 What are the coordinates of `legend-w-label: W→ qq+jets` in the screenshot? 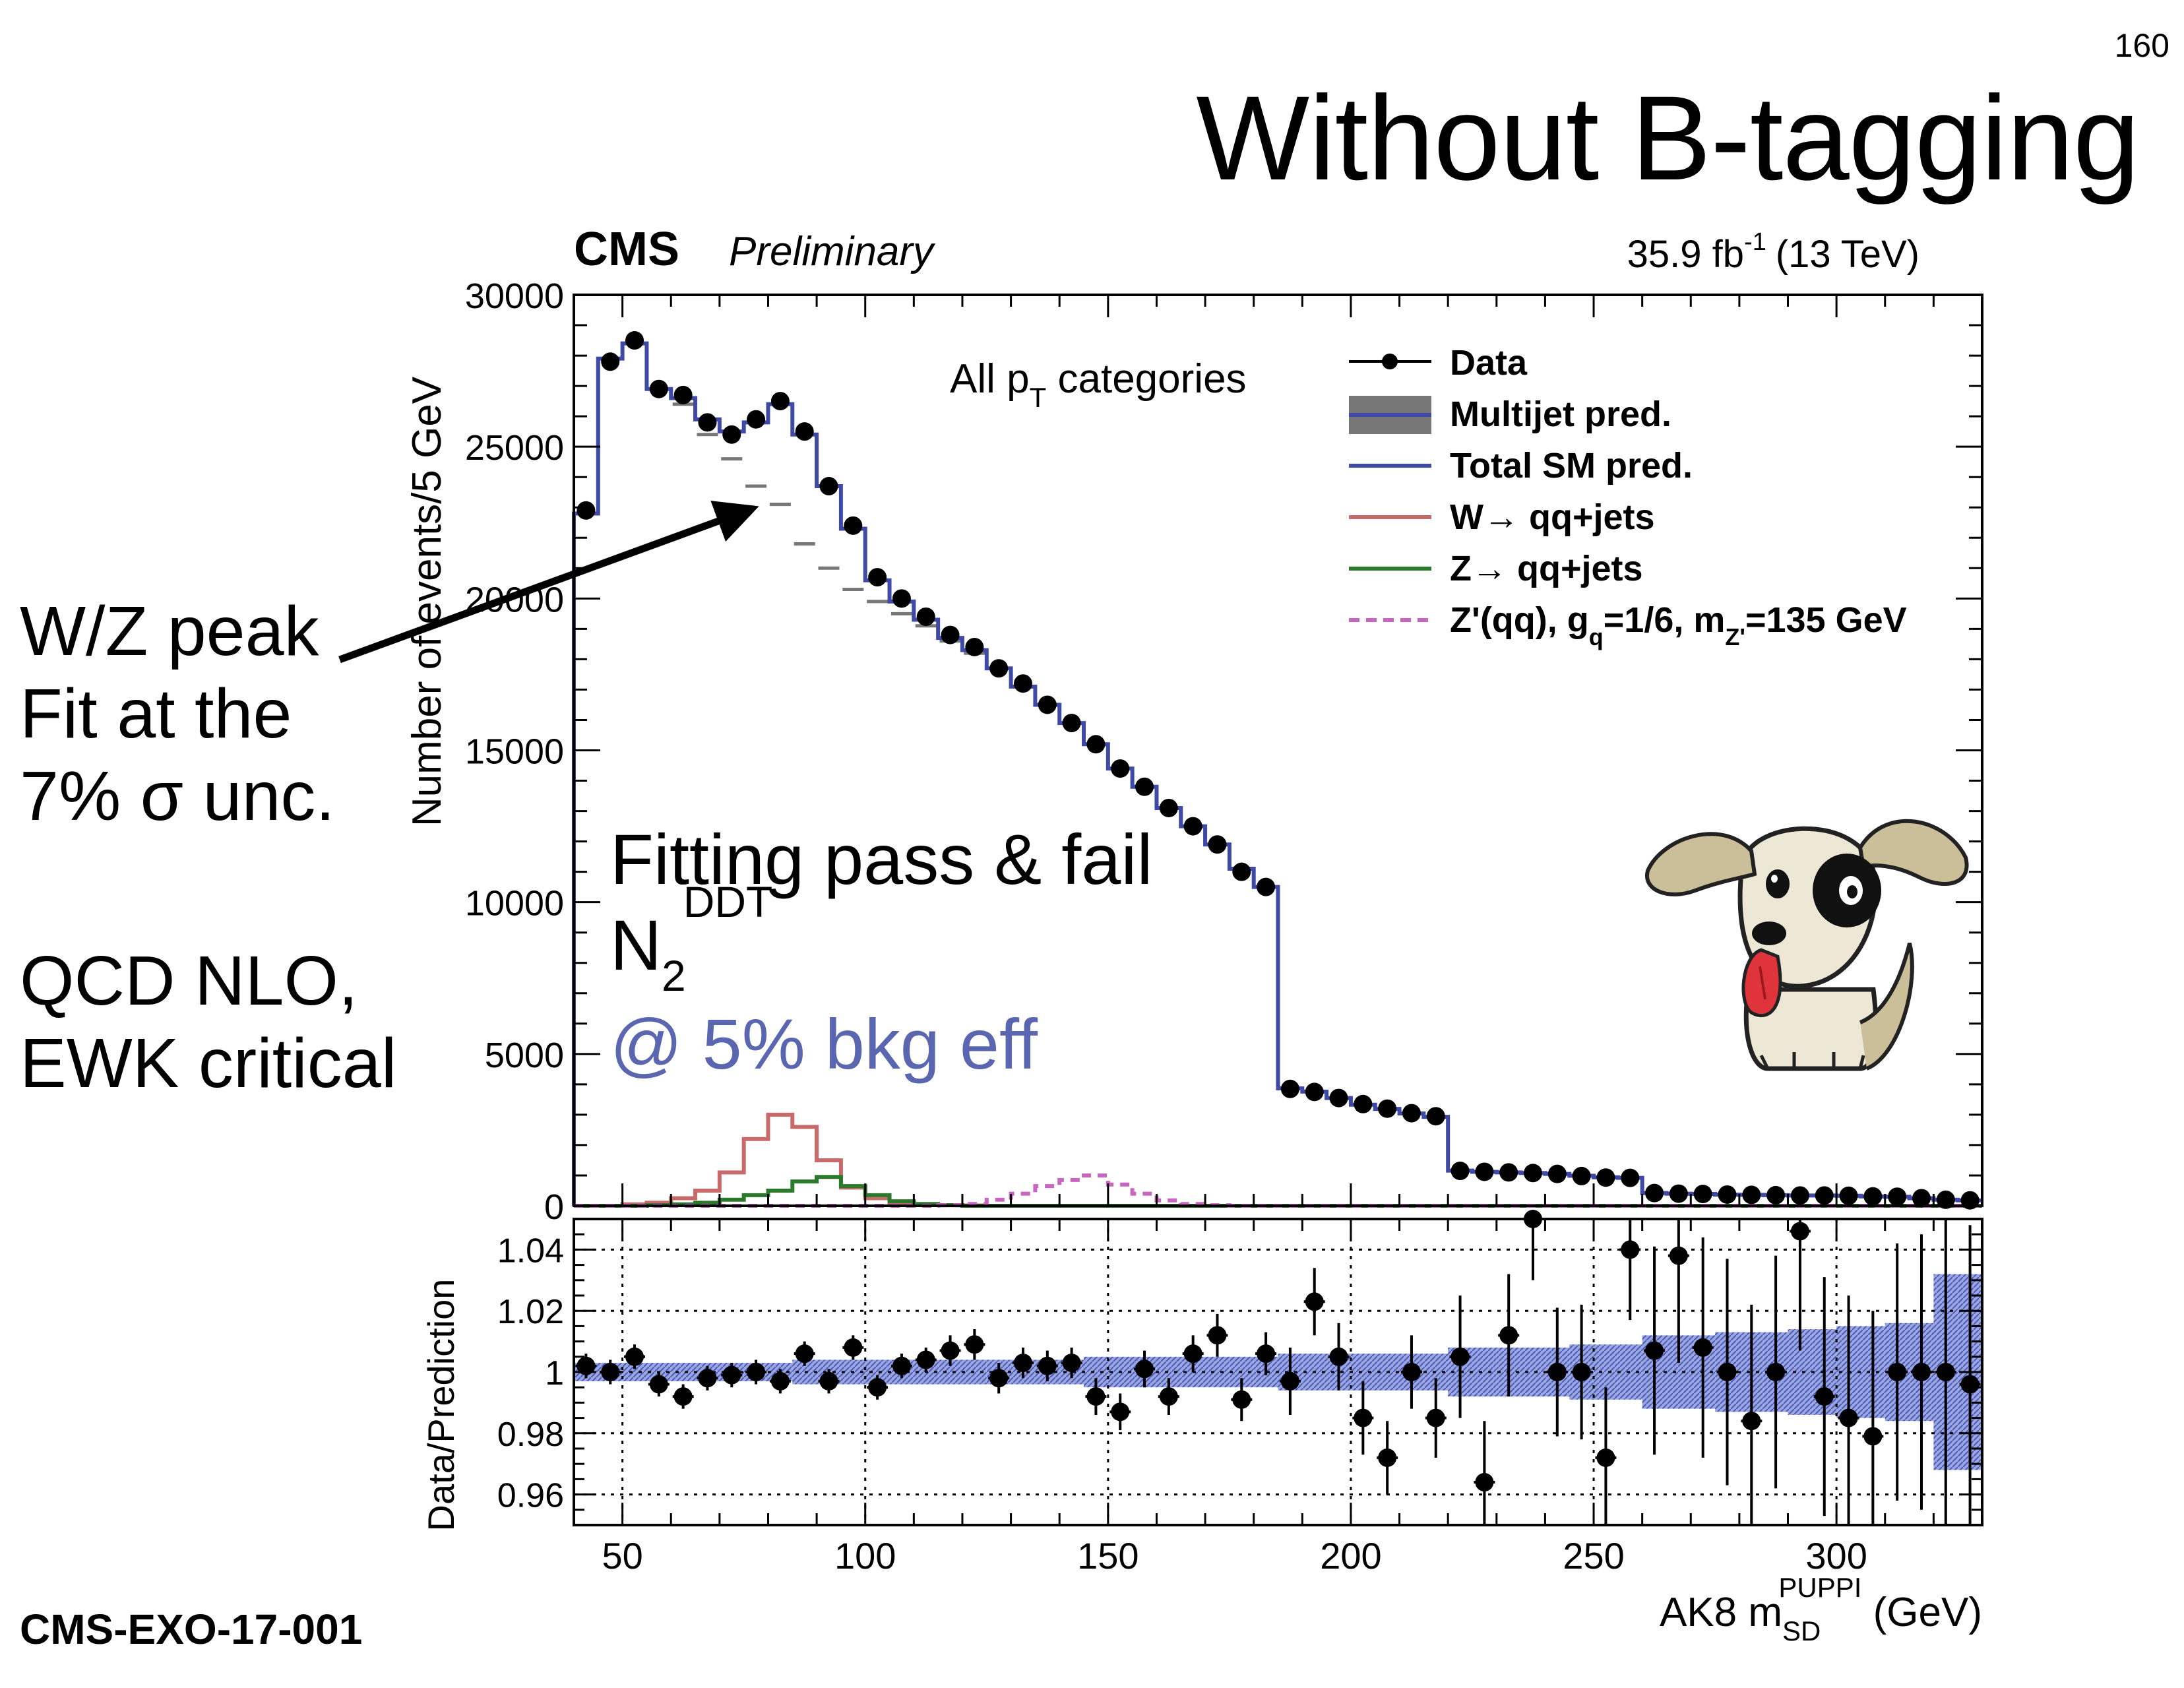 It's located at (1552, 517).